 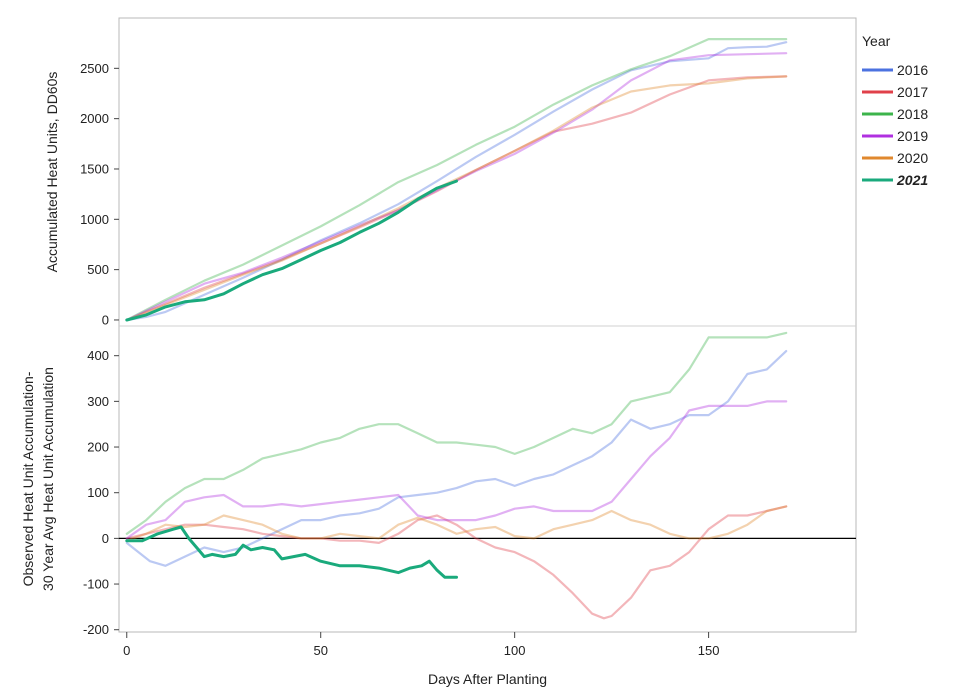 What do you see at coordinates (94, 118) in the screenshot?
I see `y-tick-label: 2000` at bounding box center [94, 118].